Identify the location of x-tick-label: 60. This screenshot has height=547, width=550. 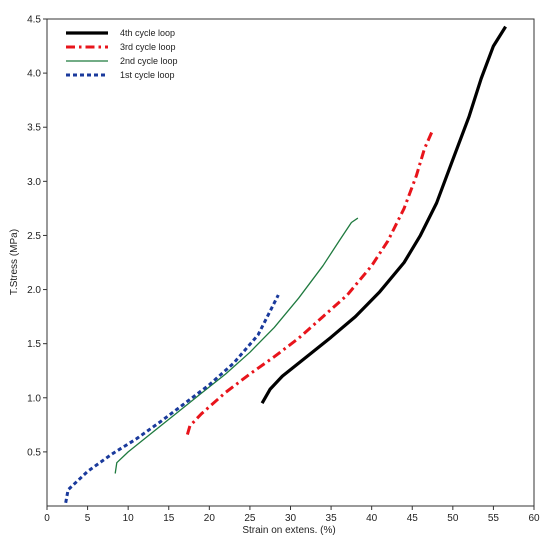
(534, 518).